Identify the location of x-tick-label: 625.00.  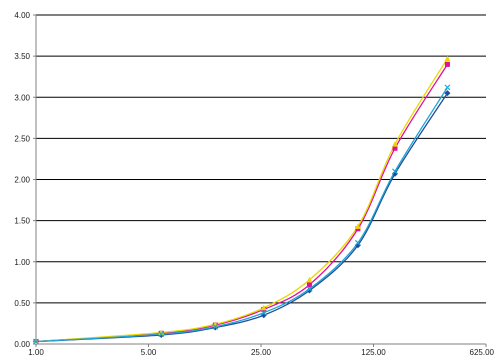
(482, 352).